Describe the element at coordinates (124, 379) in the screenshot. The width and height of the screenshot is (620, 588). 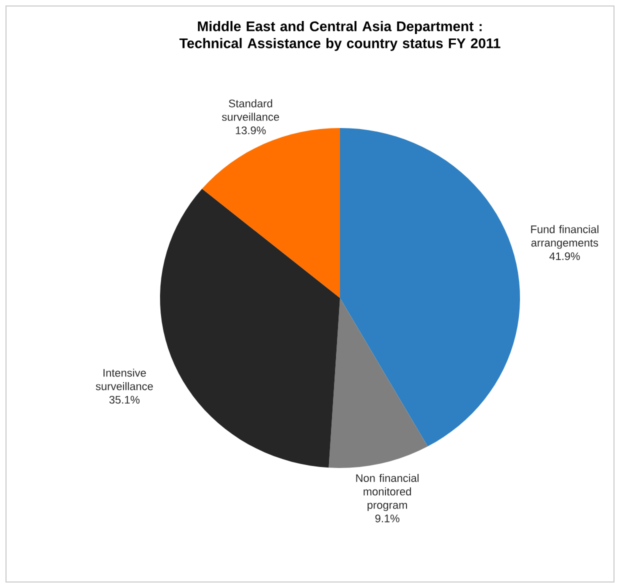
I see `slice-label: Intensive surveillance` at that location.